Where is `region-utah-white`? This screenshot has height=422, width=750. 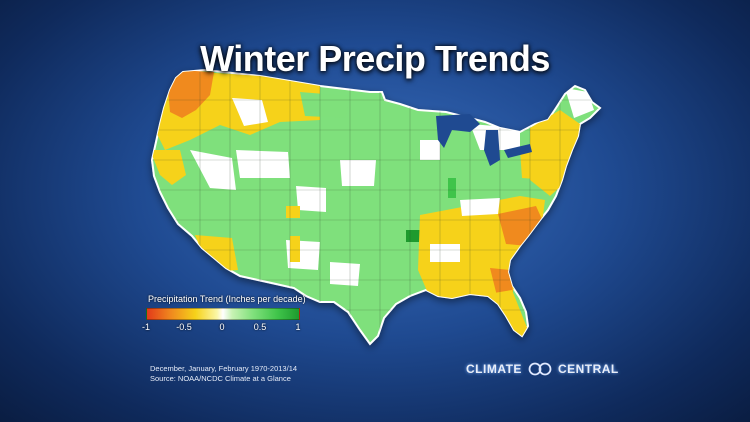
region-utah-white is located at coordinates (311, 199).